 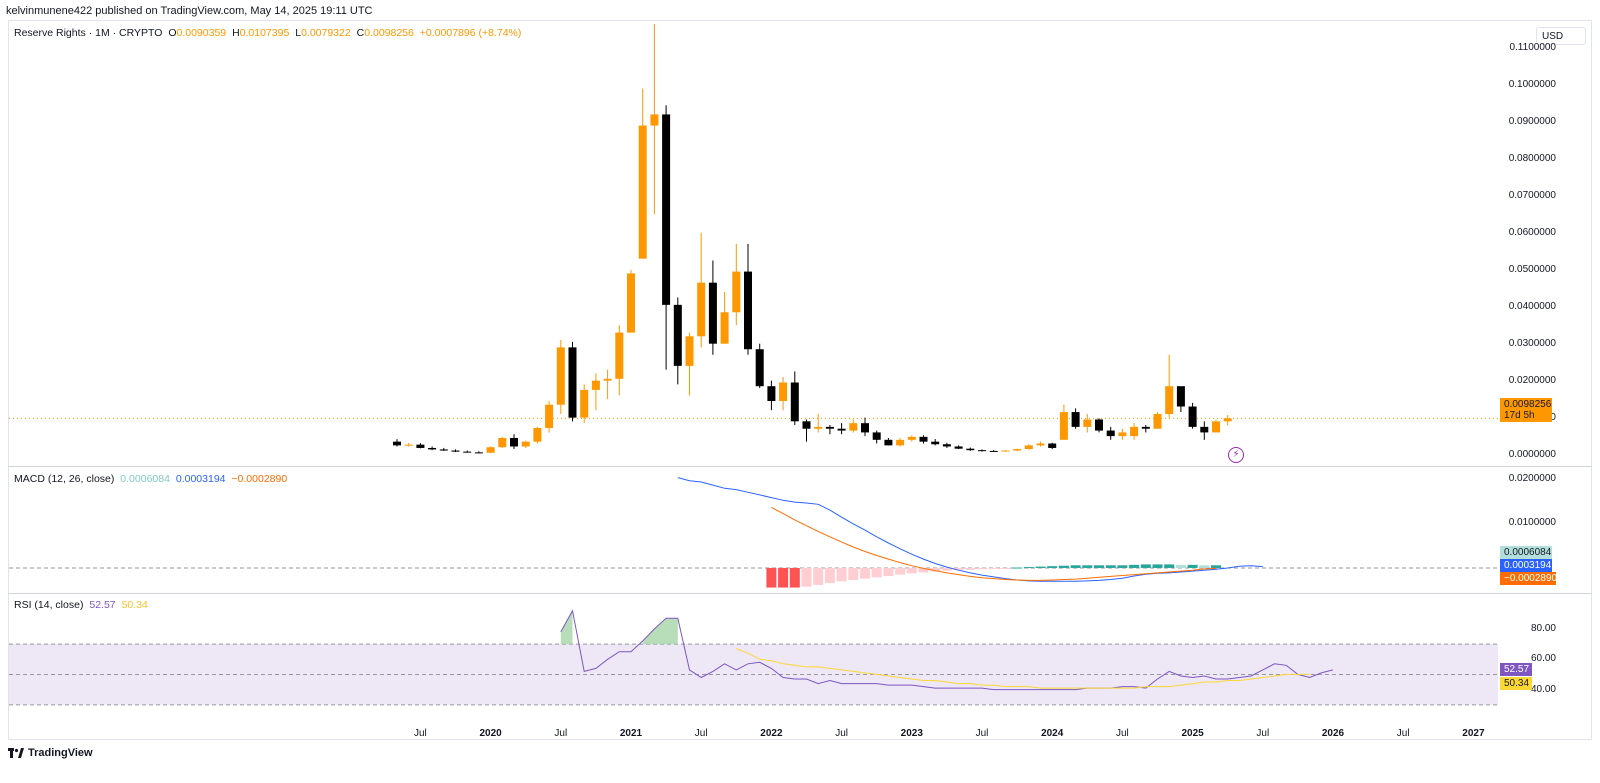 What do you see at coordinates (259, 479) in the screenshot?
I see `macd-signal-value: −0.0002890` at bounding box center [259, 479].